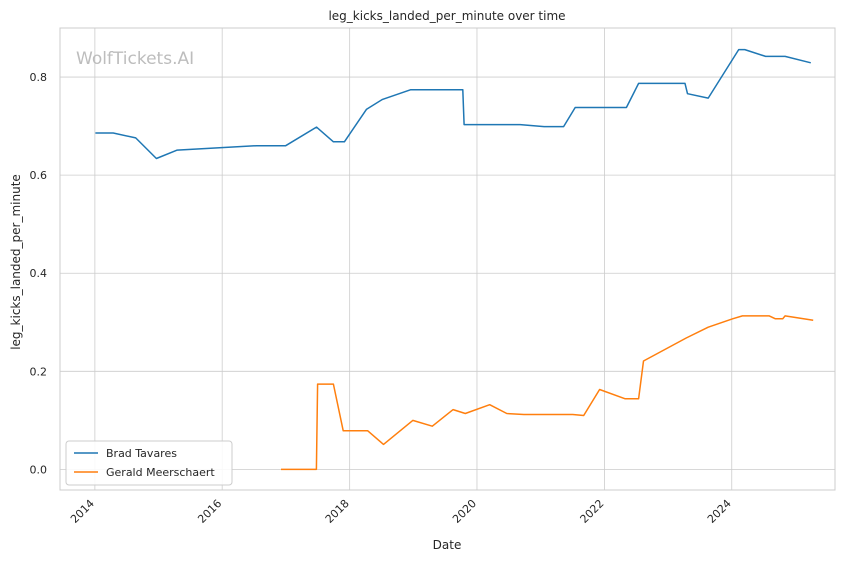 Image resolution: width=844 pixels, height=565 pixels. I want to click on watermark: WolfTickets.AI, so click(135, 59).